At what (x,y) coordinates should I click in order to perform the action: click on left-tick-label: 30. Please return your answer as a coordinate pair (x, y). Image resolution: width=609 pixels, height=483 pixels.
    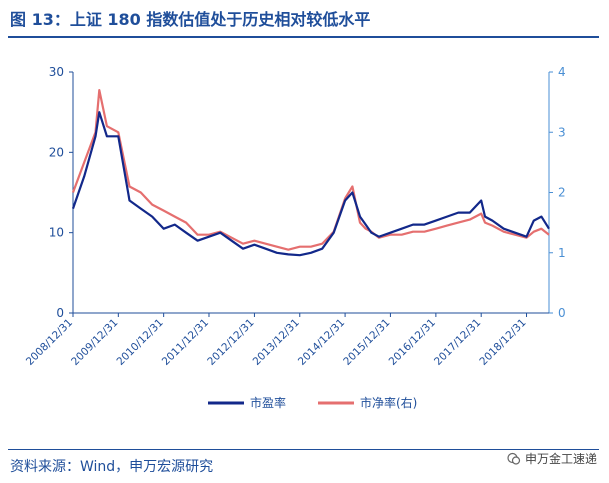
    Looking at the image, I should click on (56, 72).